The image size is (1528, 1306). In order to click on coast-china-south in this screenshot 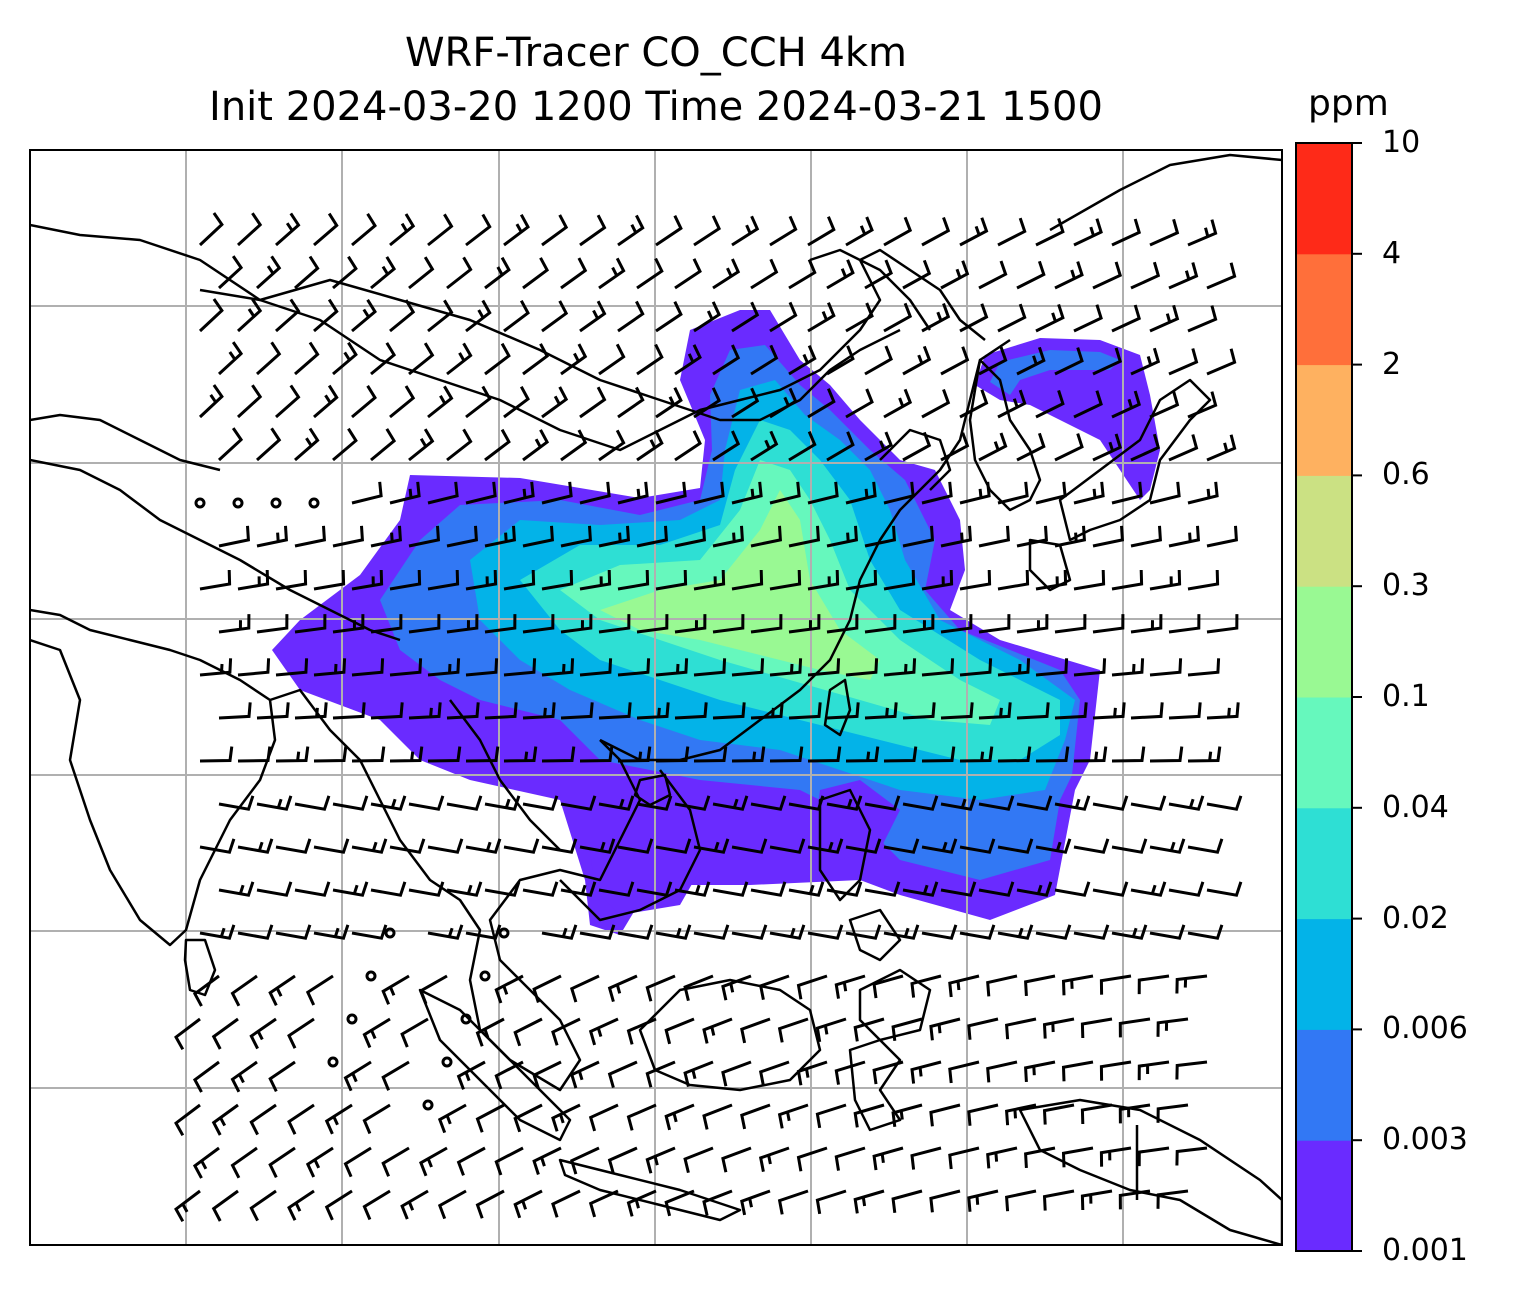, I will do `click(805, 550)`.